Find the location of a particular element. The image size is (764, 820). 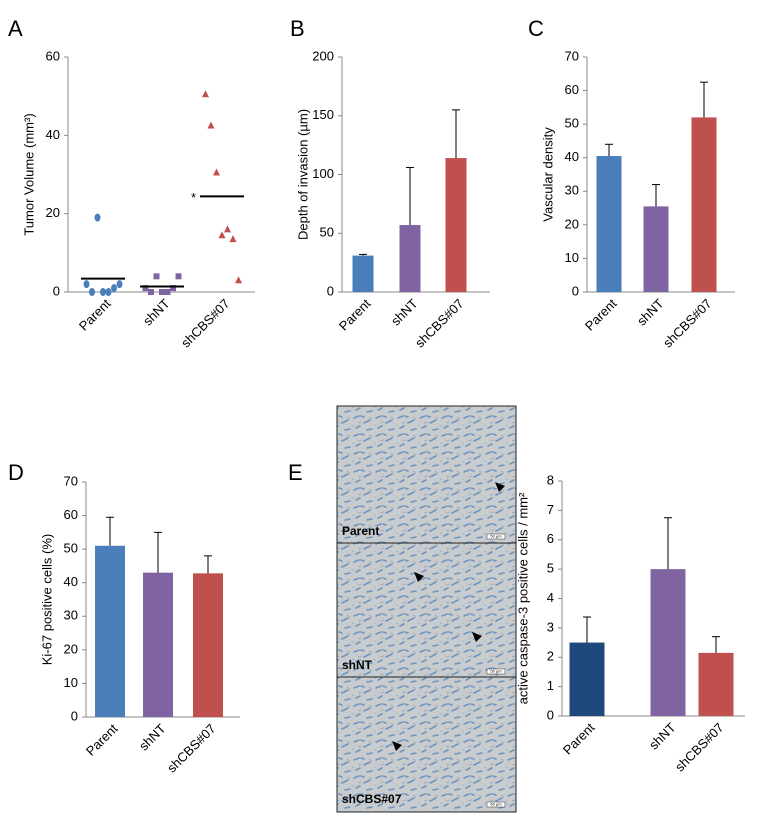

y-tick-label: 1 is located at coordinates (550, 685).